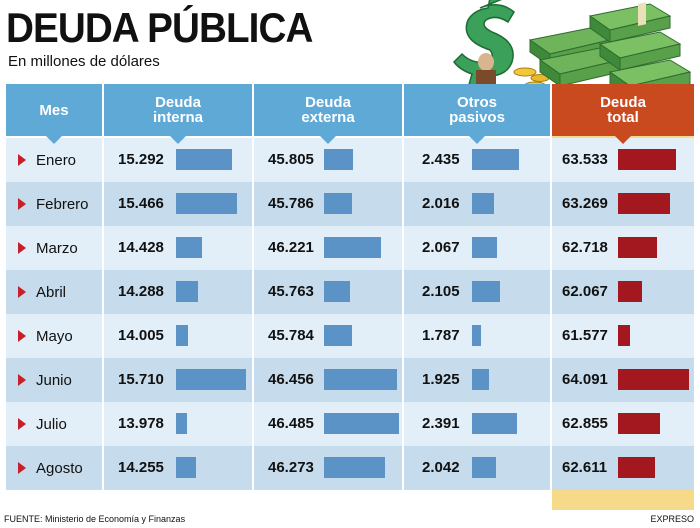 The height and width of the screenshot is (528, 700). What do you see at coordinates (291, 159) in the screenshot?
I see `value-deuda-externa: 45.805` at bounding box center [291, 159].